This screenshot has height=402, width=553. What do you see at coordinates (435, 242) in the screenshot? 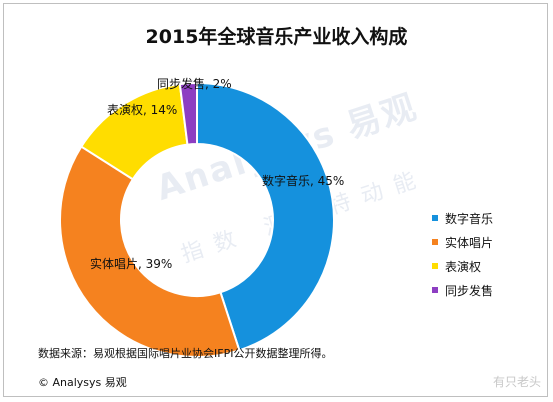
I see `legend-swatch-physical` at bounding box center [435, 242].